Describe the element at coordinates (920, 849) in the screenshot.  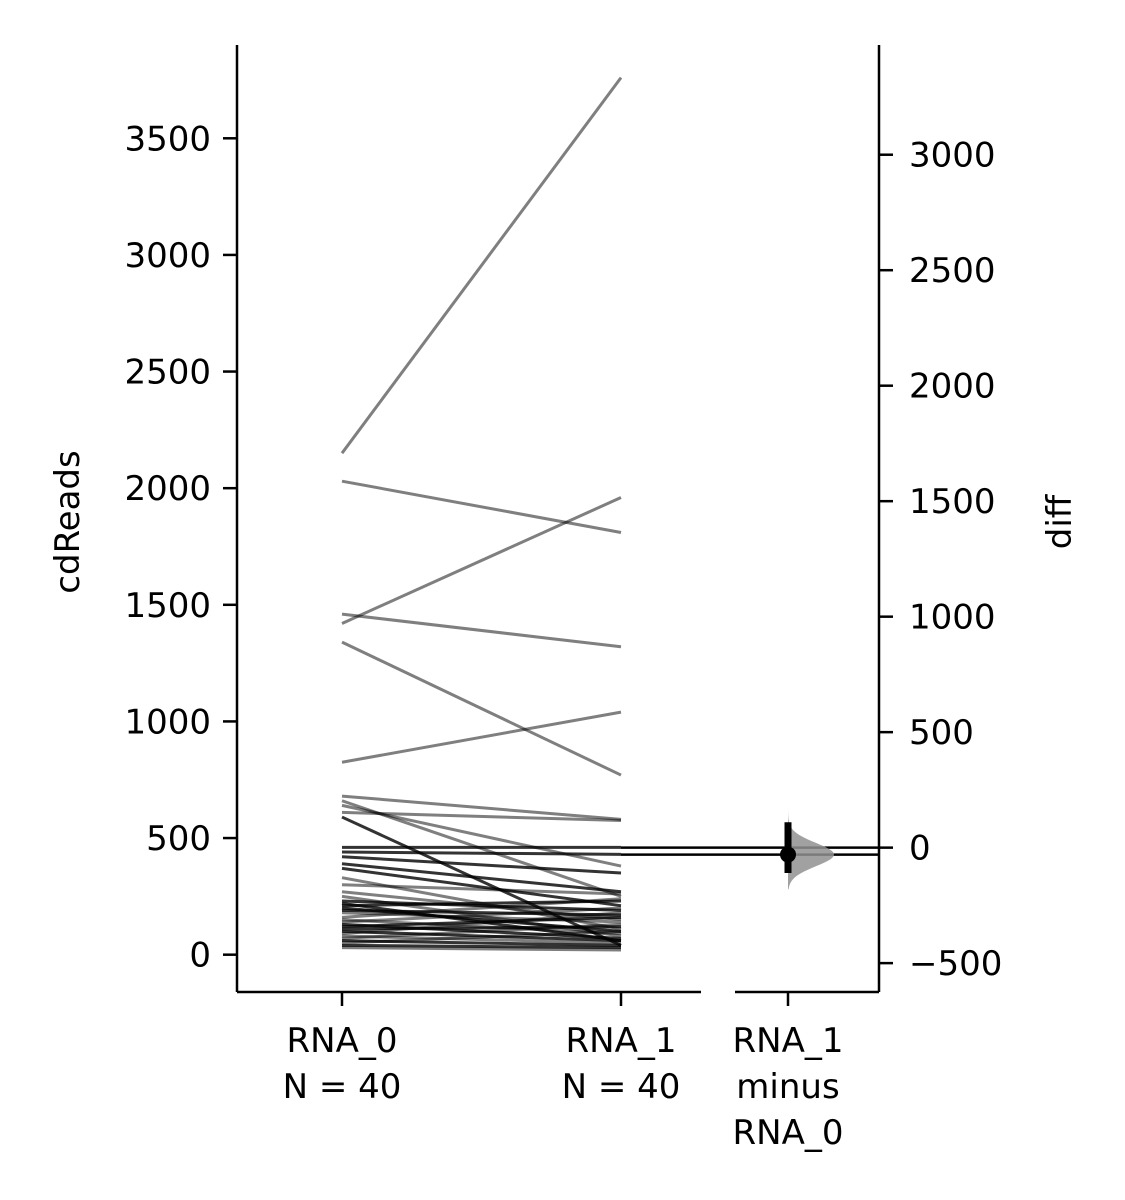
I see `right-tick-label-1: 0` at that location.